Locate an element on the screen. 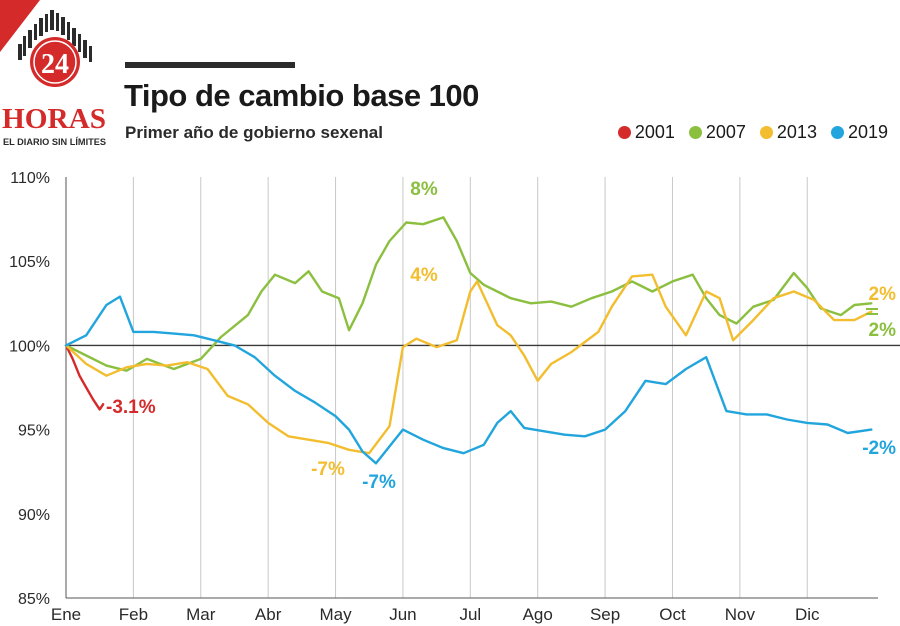 The width and height of the screenshot is (900, 626). y-tick-label: 90% is located at coordinates (34, 515).